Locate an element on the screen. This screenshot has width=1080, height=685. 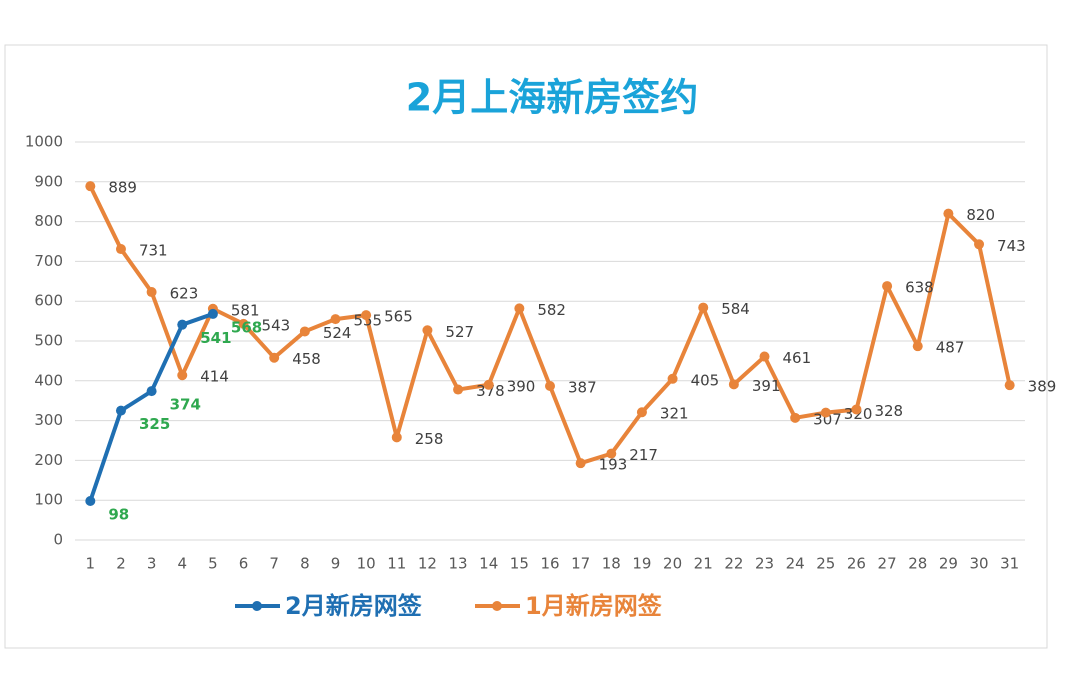
x-tick-label: 10 is located at coordinates (366, 564).